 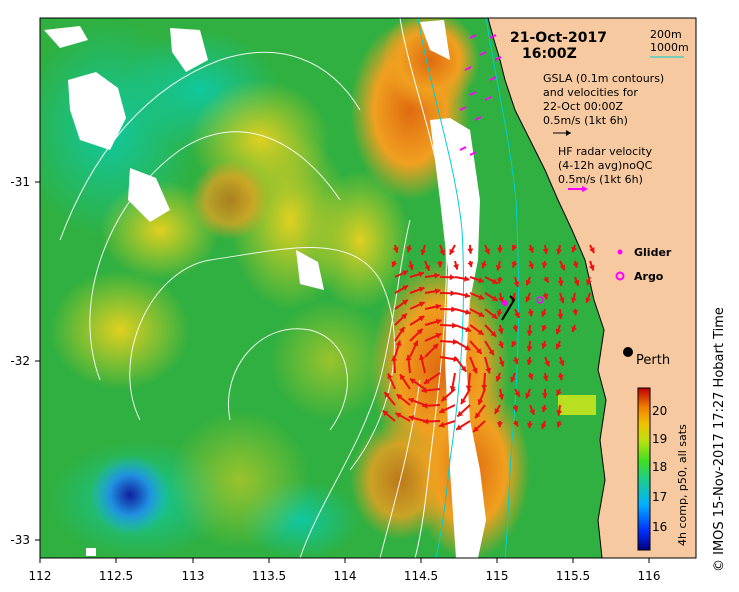 I want to click on argo-legend-label: Argo, so click(x=649, y=276).